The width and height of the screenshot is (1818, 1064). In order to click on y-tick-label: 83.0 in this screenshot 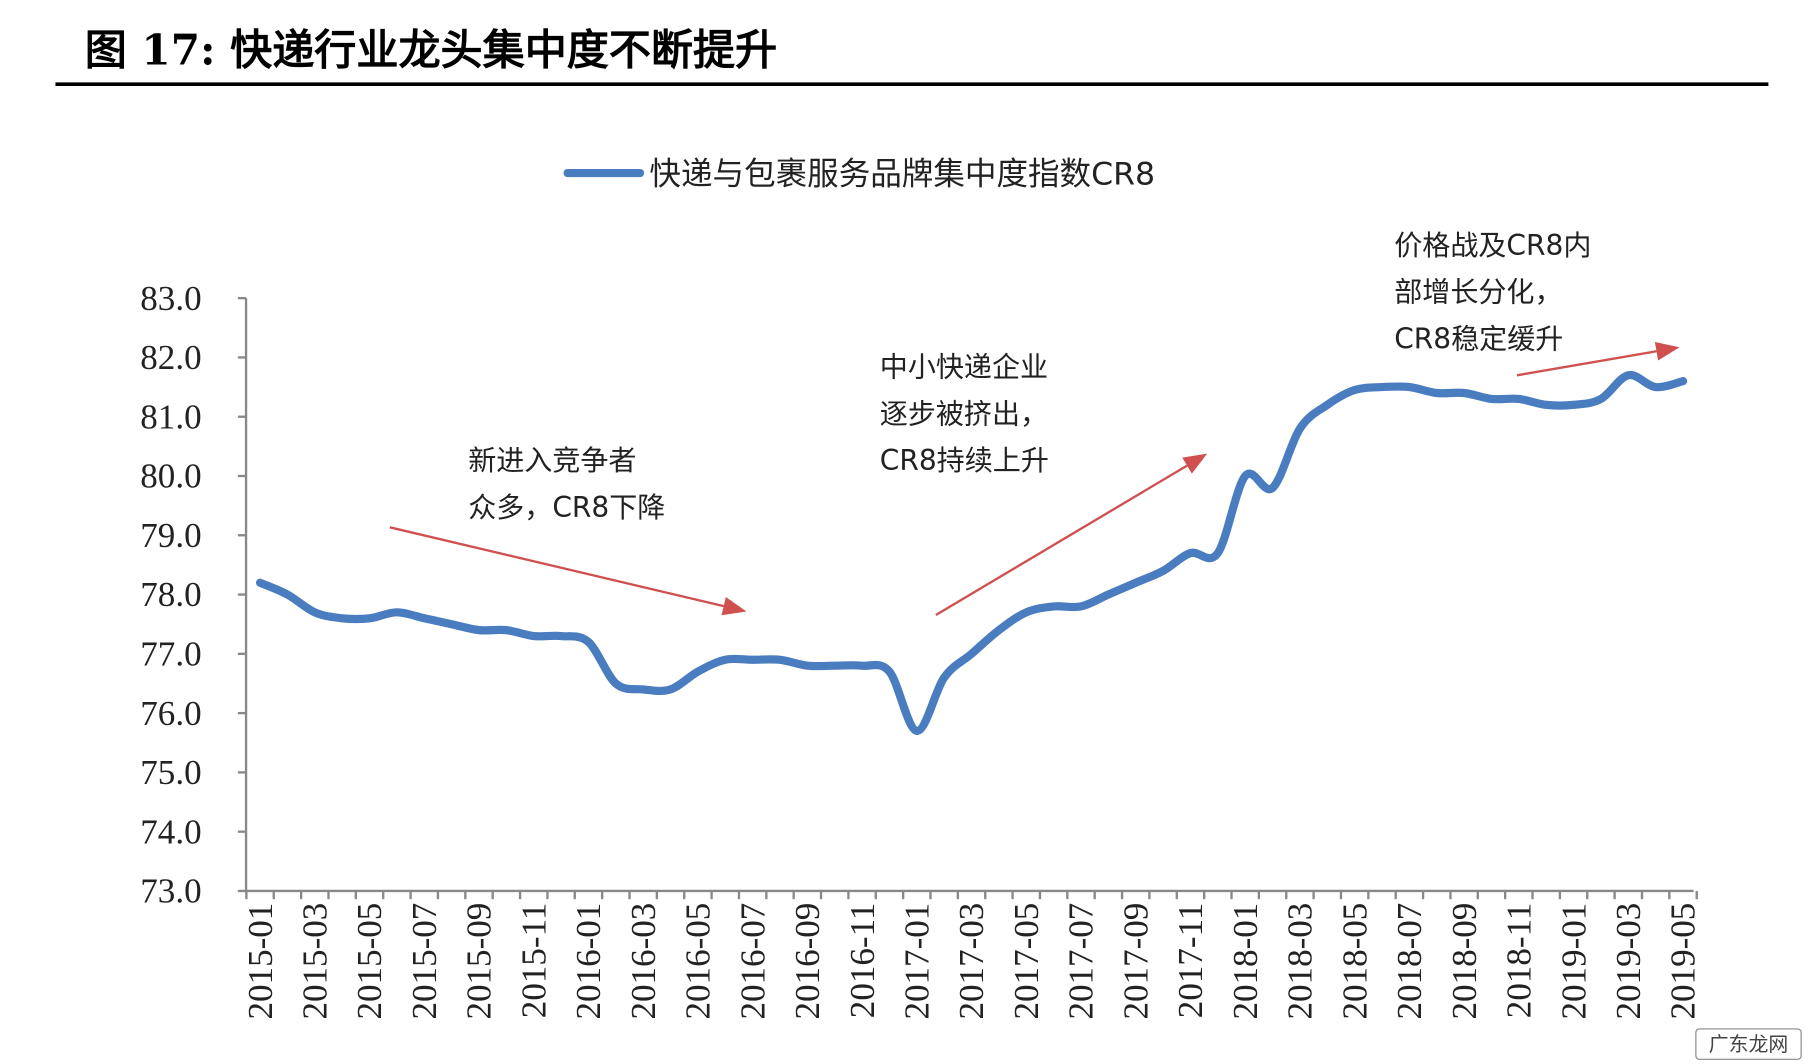, I will do `click(170, 298)`.